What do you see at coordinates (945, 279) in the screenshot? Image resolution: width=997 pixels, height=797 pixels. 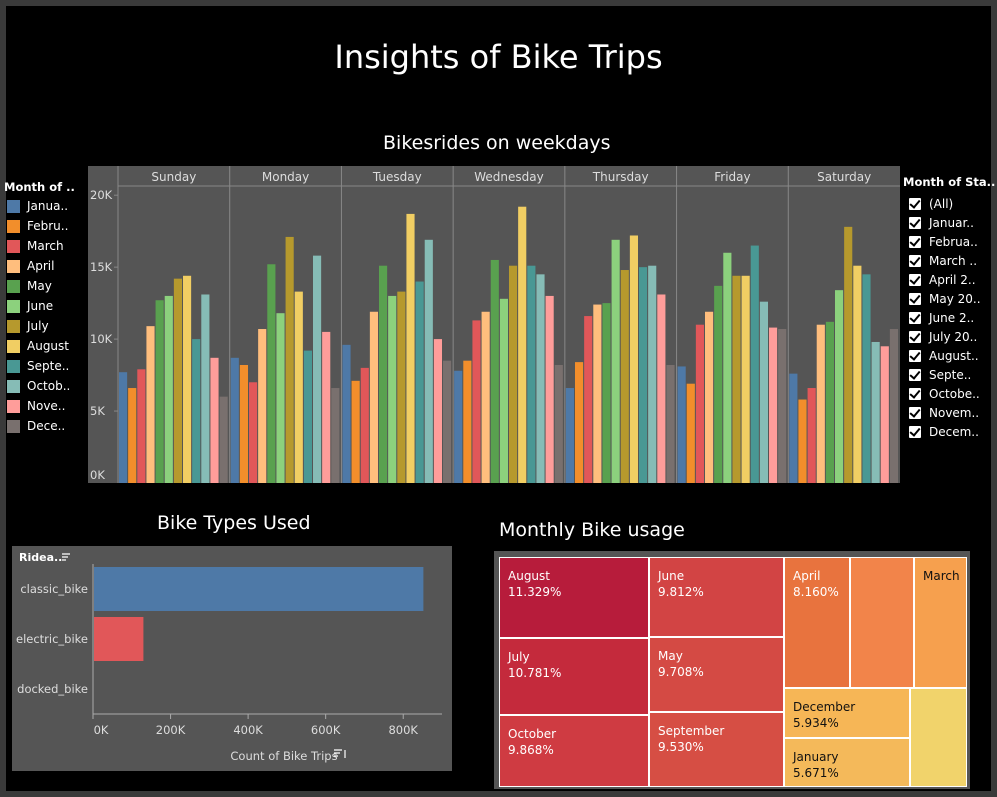 I see `month-filter-item: April 2..` at bounding box center [945, 279].